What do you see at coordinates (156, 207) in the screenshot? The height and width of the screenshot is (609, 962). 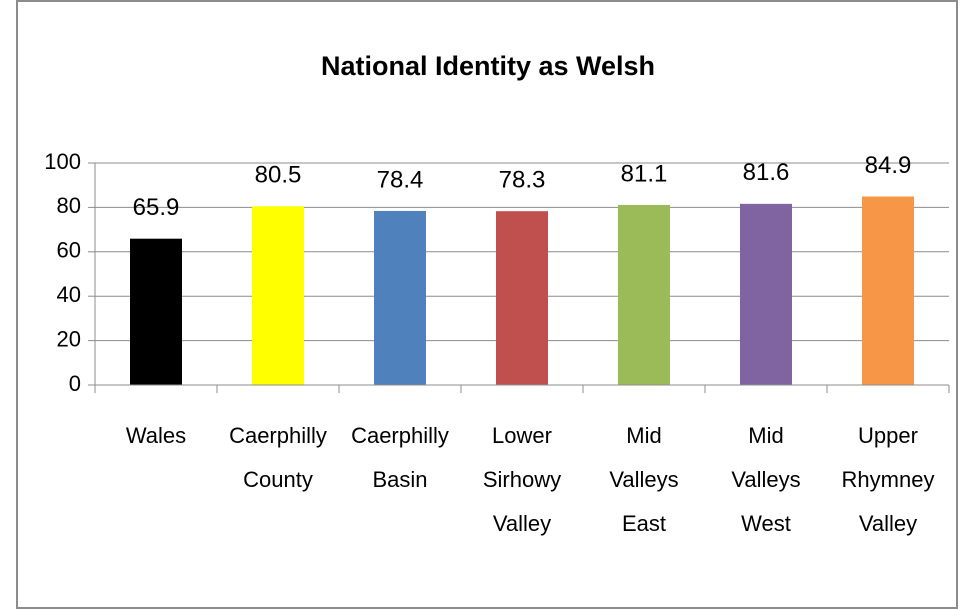 I see `data-label: 65.9` at bounding box center [156, 207].